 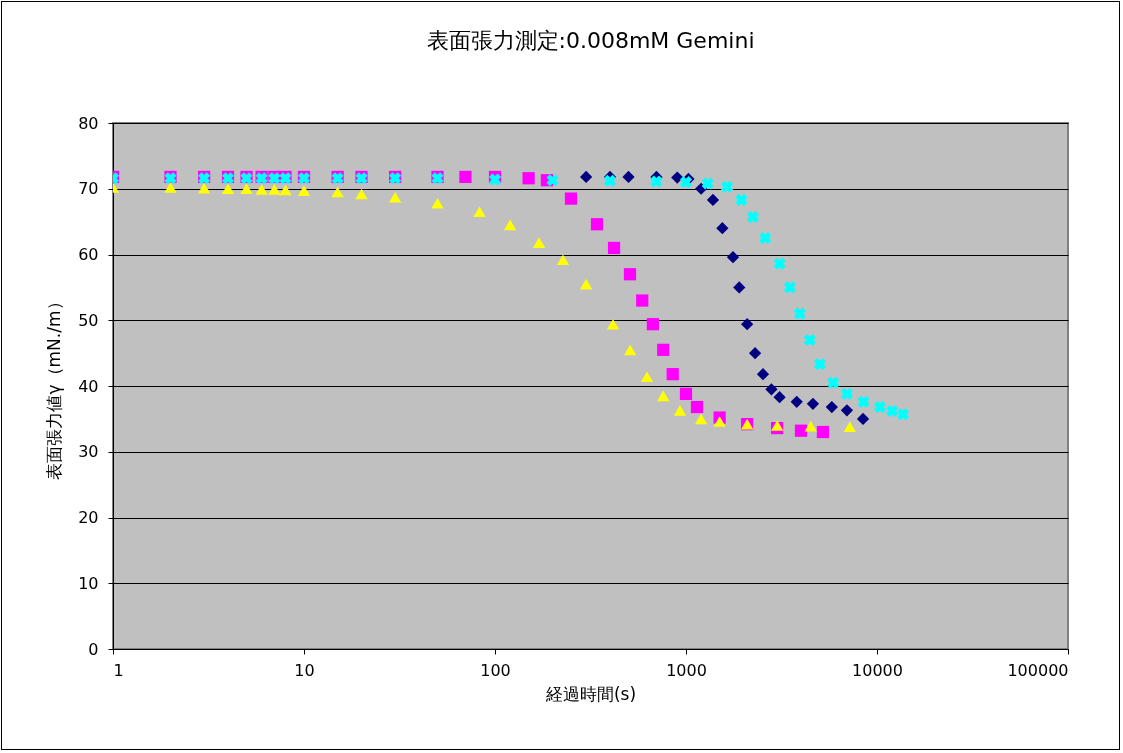 I want to click on x-tick-label: 1, so click(x=118, y=670).